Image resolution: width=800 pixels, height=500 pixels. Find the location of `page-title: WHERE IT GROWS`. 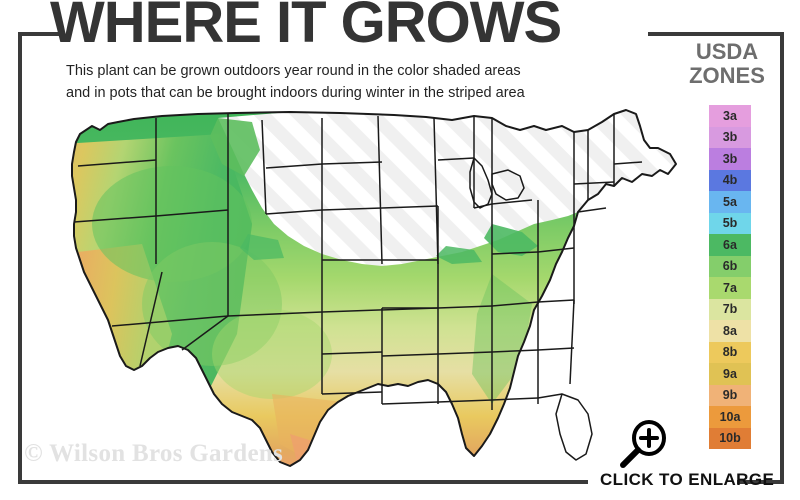

page-title: WHERE IT GROWS is located at coordinates (306, 27).